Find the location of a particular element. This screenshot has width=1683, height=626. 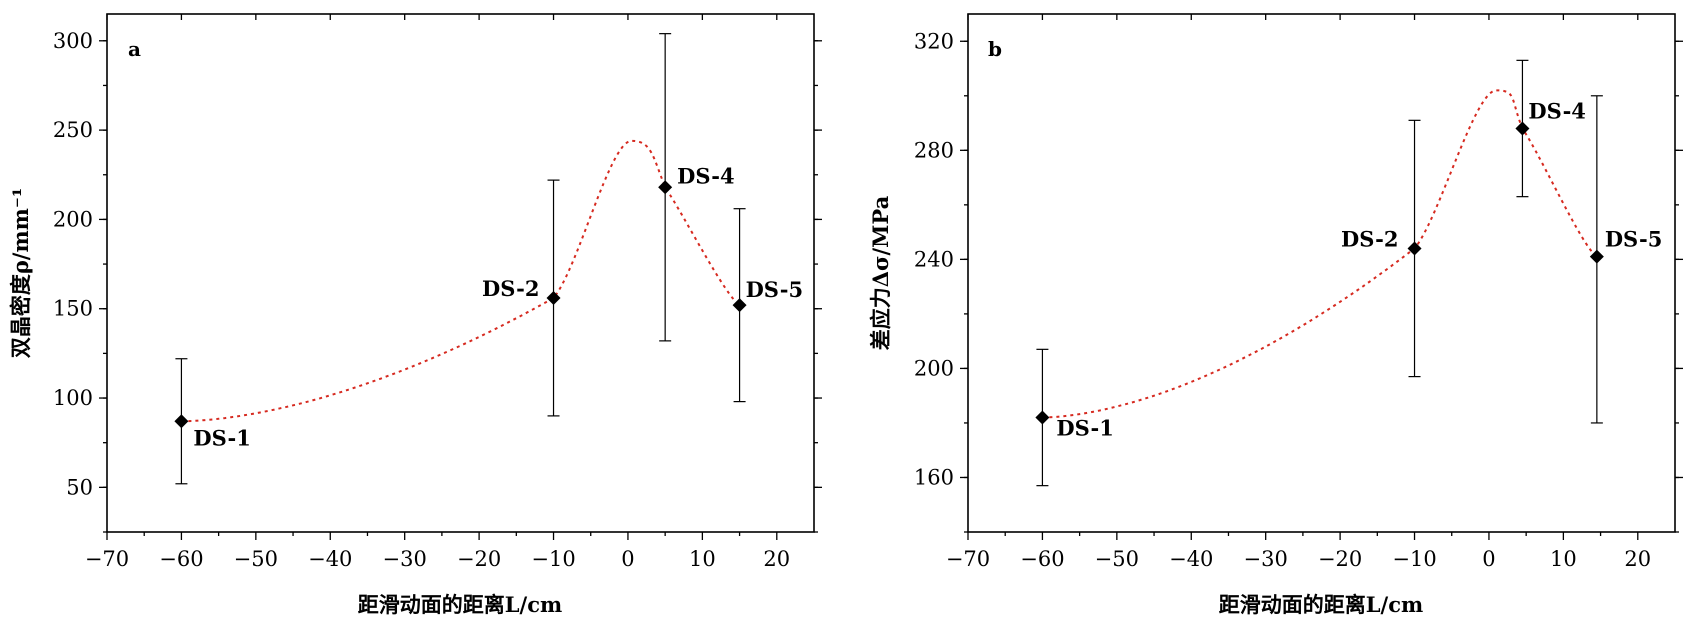

panel-label-b: b is located at coordinates (995, 49).